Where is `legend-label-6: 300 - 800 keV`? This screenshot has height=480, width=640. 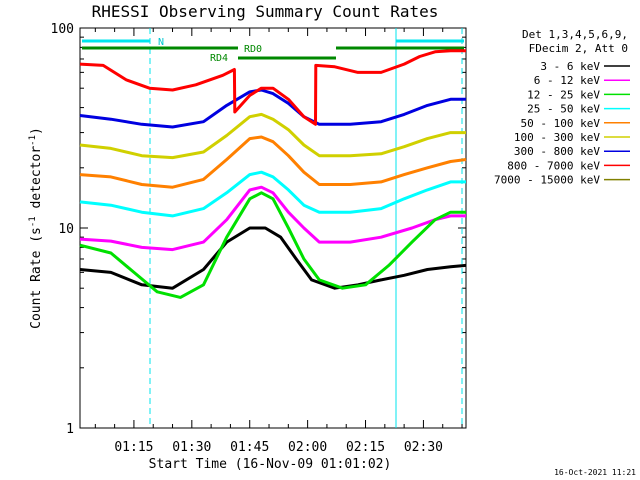 legend-label-6: 300 - 800 keV is located at coordinates (557, 151).